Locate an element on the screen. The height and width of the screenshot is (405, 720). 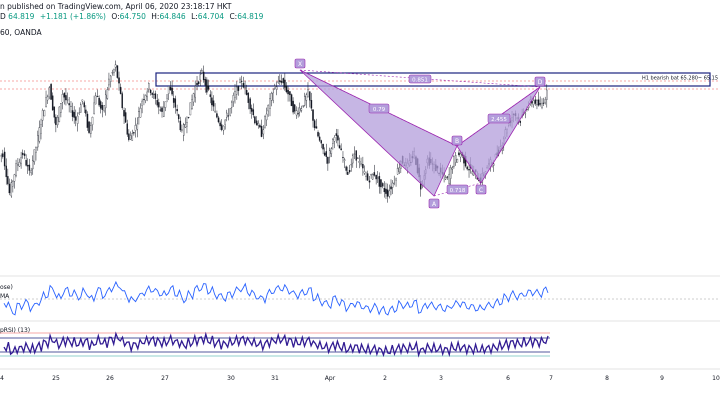
point-x-label: X is located at coordinates (300, 64).